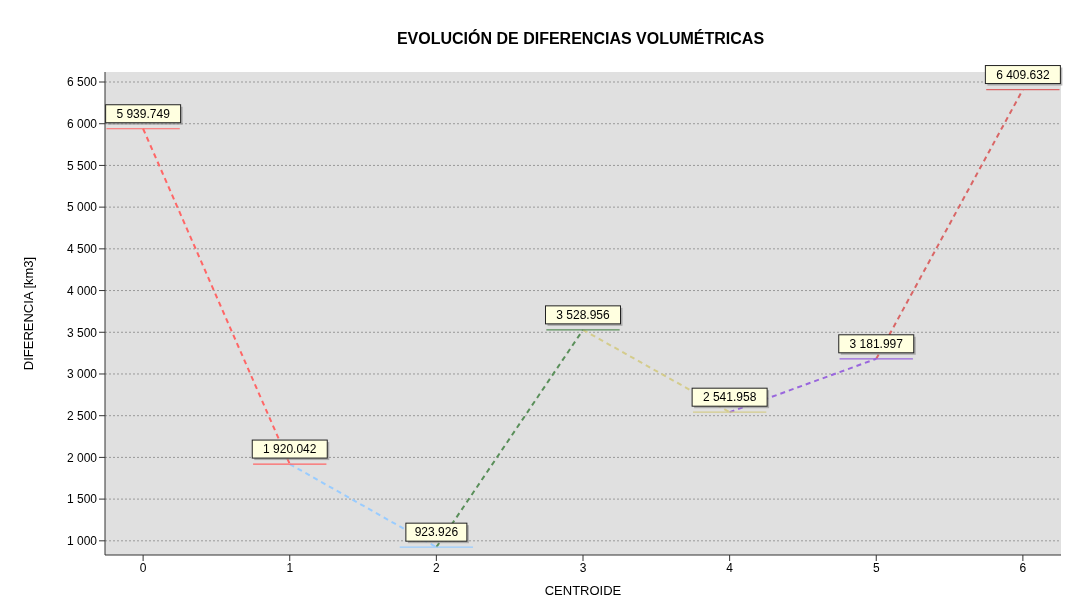 The image size is (1081, 601). Describe the element at coordinates (82, 415) in the screenshot. I see `y-tick-label: 2 500` at that location.